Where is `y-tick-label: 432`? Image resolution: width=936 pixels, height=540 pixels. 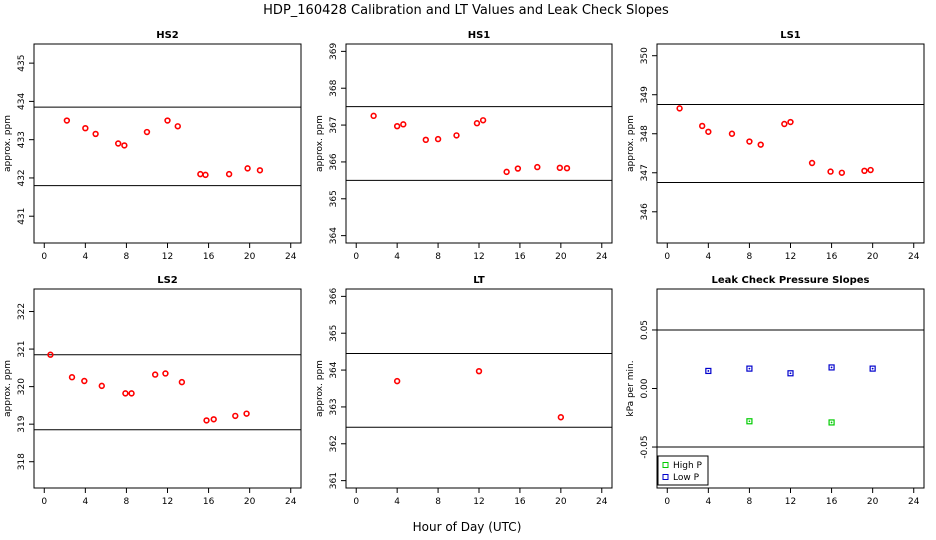
y-tick-label: 432 is located at coordinates (22, 177).